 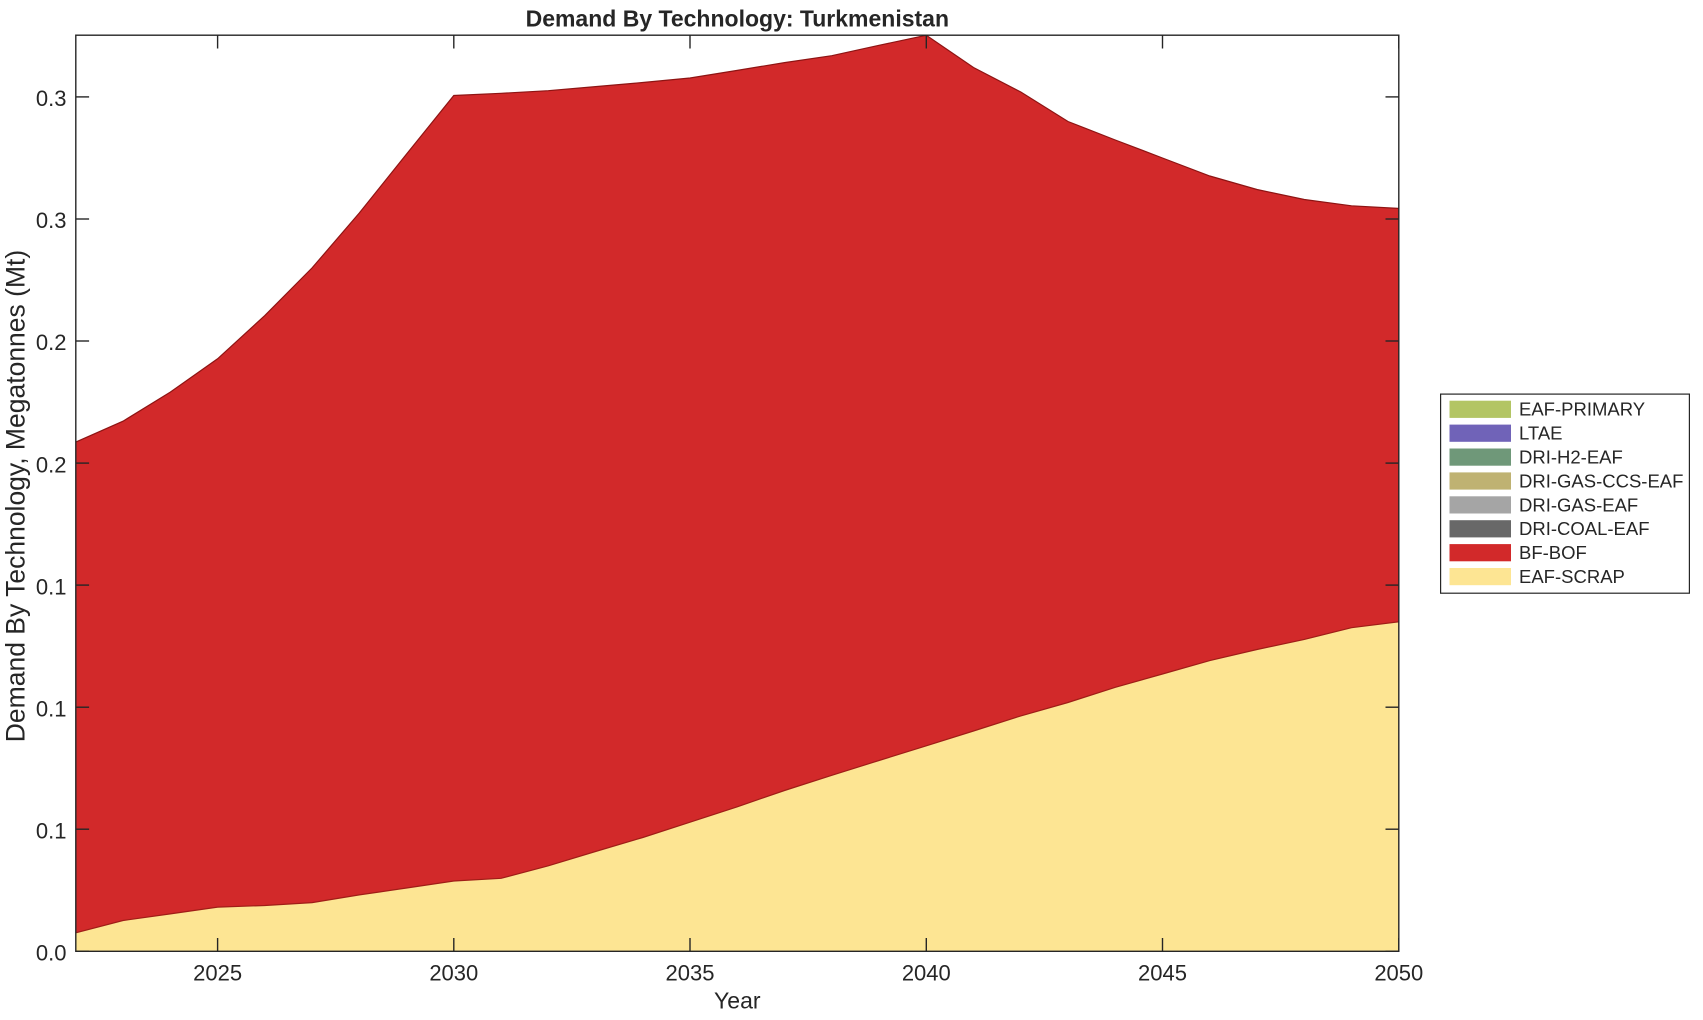 What do you see at coordinates (1541, 433) in the screenshot?
I see `svg-text: LTAE` at bounding box center [1541, 433].